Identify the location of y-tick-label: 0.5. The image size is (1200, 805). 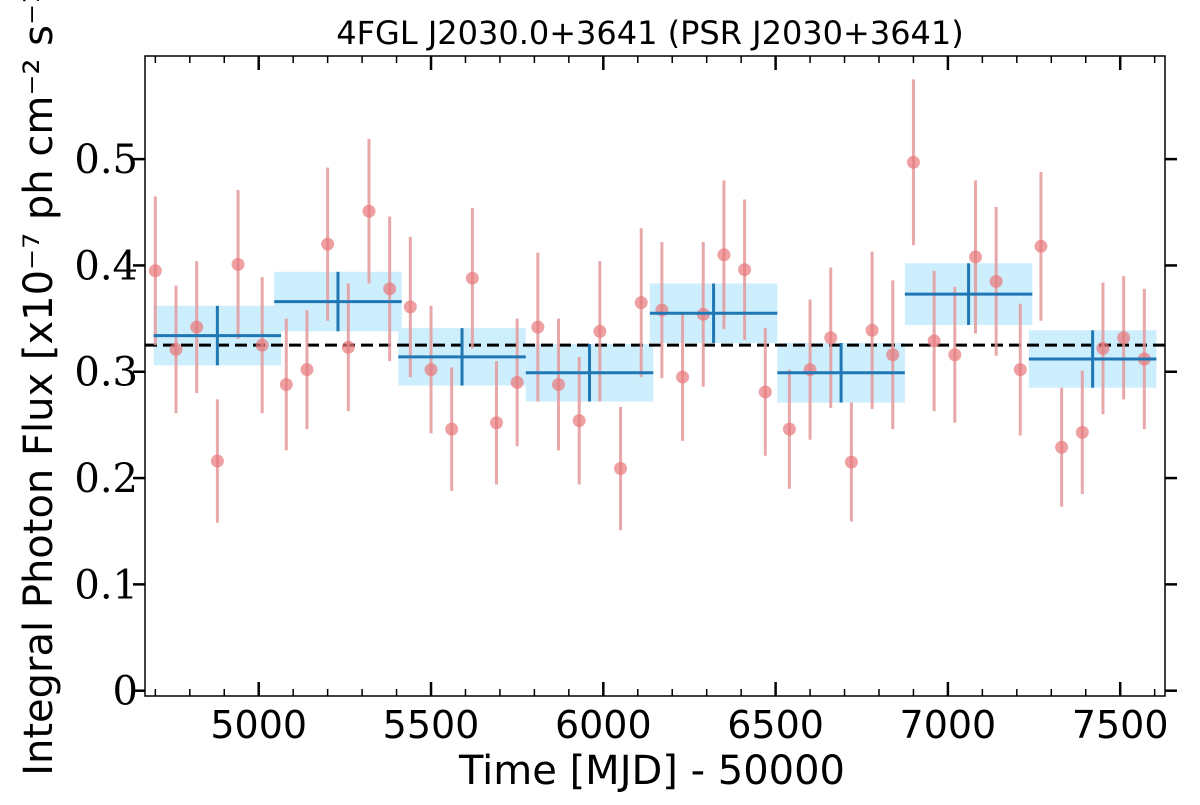
(106, 160).